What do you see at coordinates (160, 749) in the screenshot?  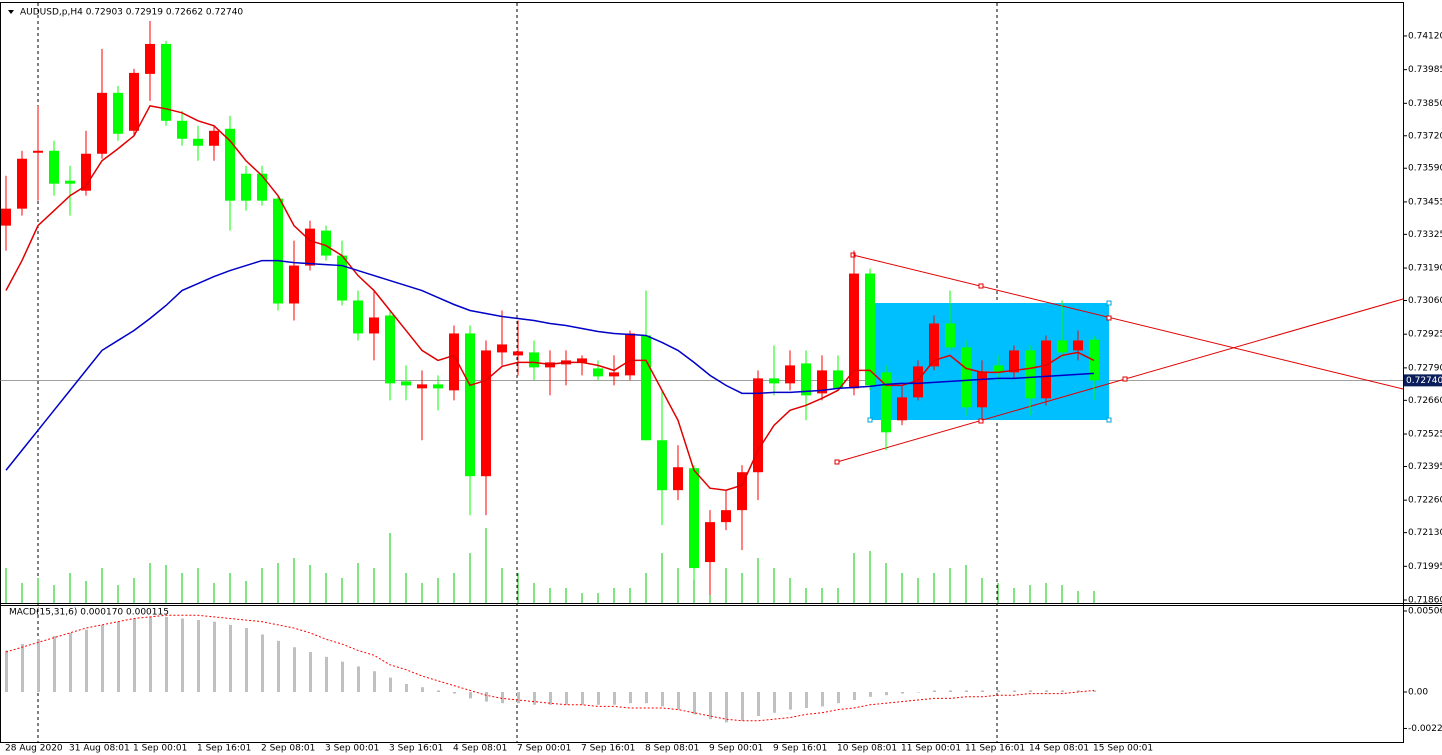 I see `x-tick-label: 1 Sep 00:01` at bounding box center [160, 749].